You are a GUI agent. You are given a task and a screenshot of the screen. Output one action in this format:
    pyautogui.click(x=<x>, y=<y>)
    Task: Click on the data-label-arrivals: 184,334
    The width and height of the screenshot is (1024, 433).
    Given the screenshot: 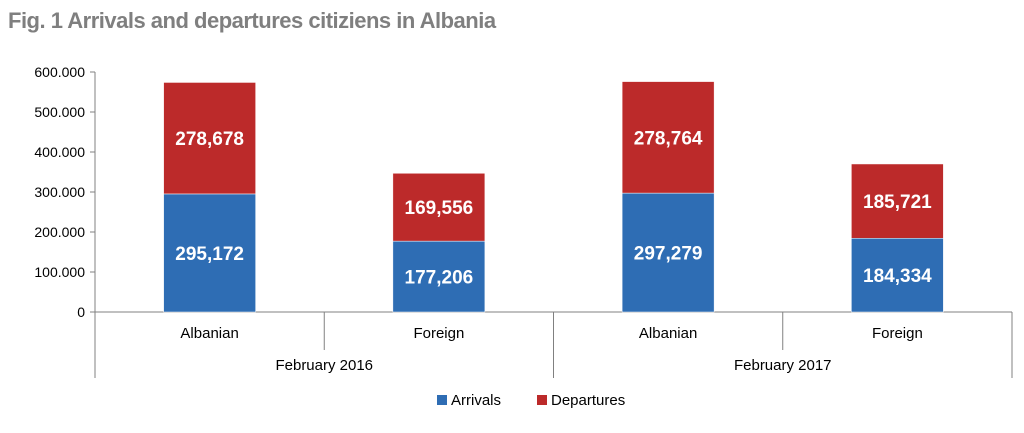 What is the action you would take?
    pyautogui.click(x=897, y=276)
    